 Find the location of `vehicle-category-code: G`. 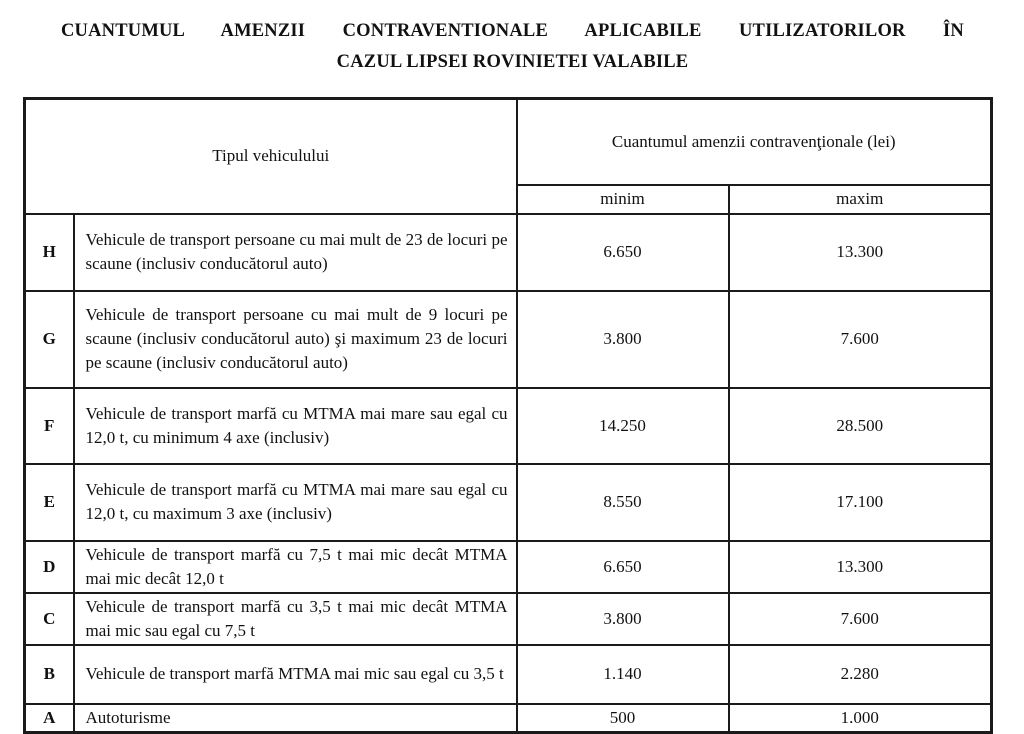

vehicle-category-code: G is located at coordinates (49, 339).